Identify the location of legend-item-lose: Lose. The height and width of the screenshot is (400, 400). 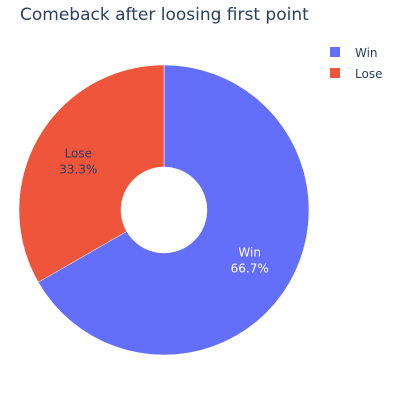
(356, 74).